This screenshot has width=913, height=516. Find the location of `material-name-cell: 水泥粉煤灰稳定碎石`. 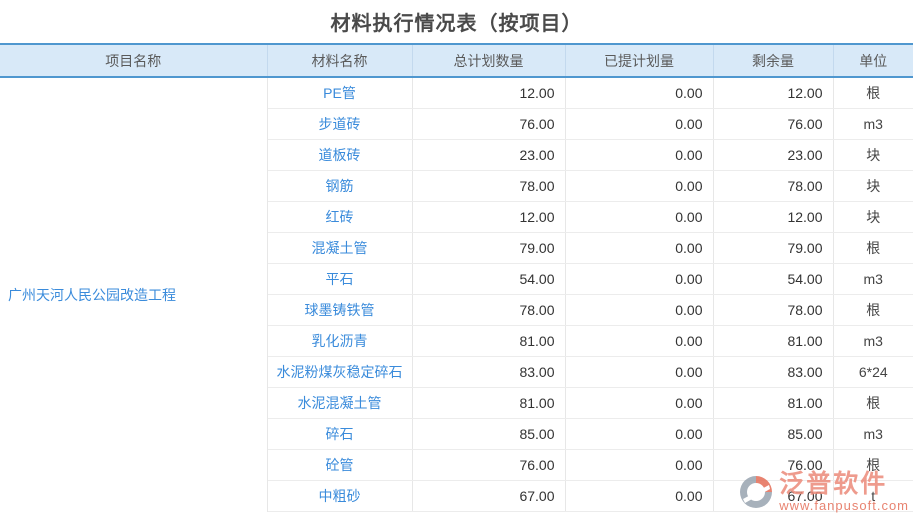

material-name-cell: 水泥粉煤灰稳定碎石 is located at coordinates (340, 372).